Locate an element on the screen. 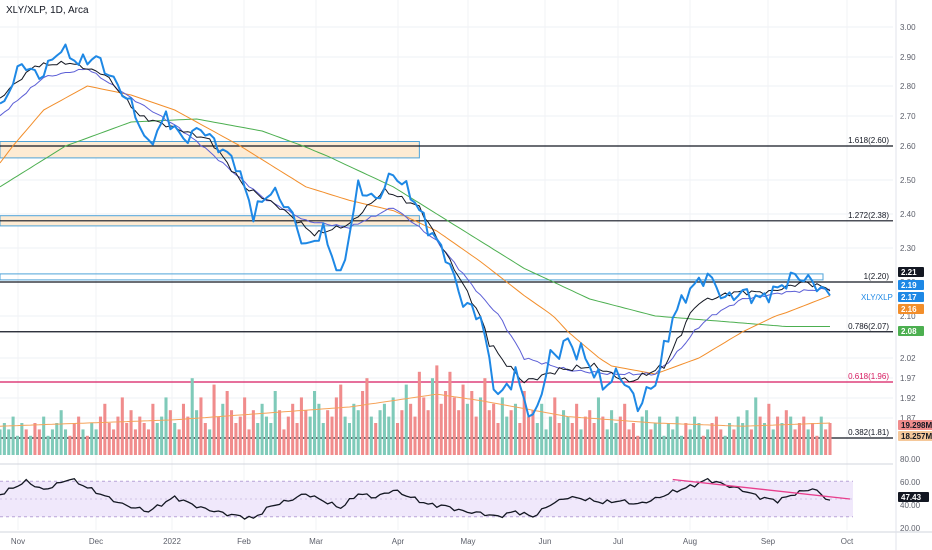  time-axis-label: Jun is located at coordinates (545, 541).